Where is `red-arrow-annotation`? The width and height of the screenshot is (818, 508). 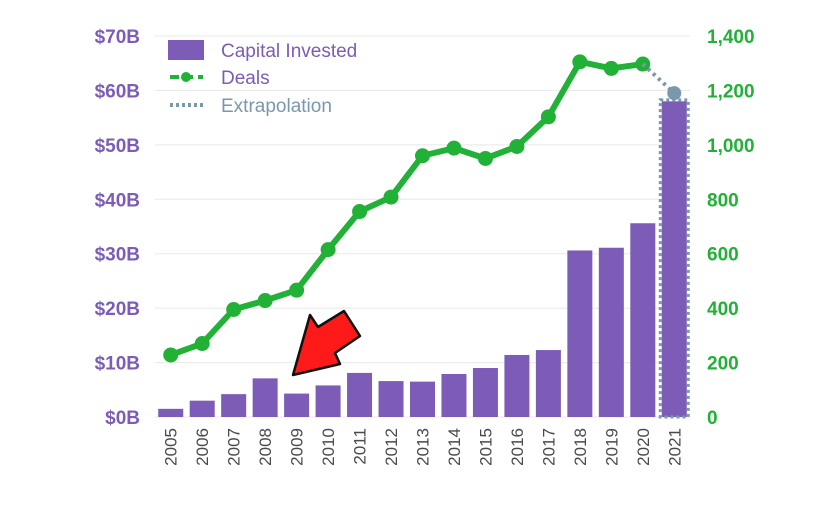 red-arrow-annotation is located at coordinates (326, 343).